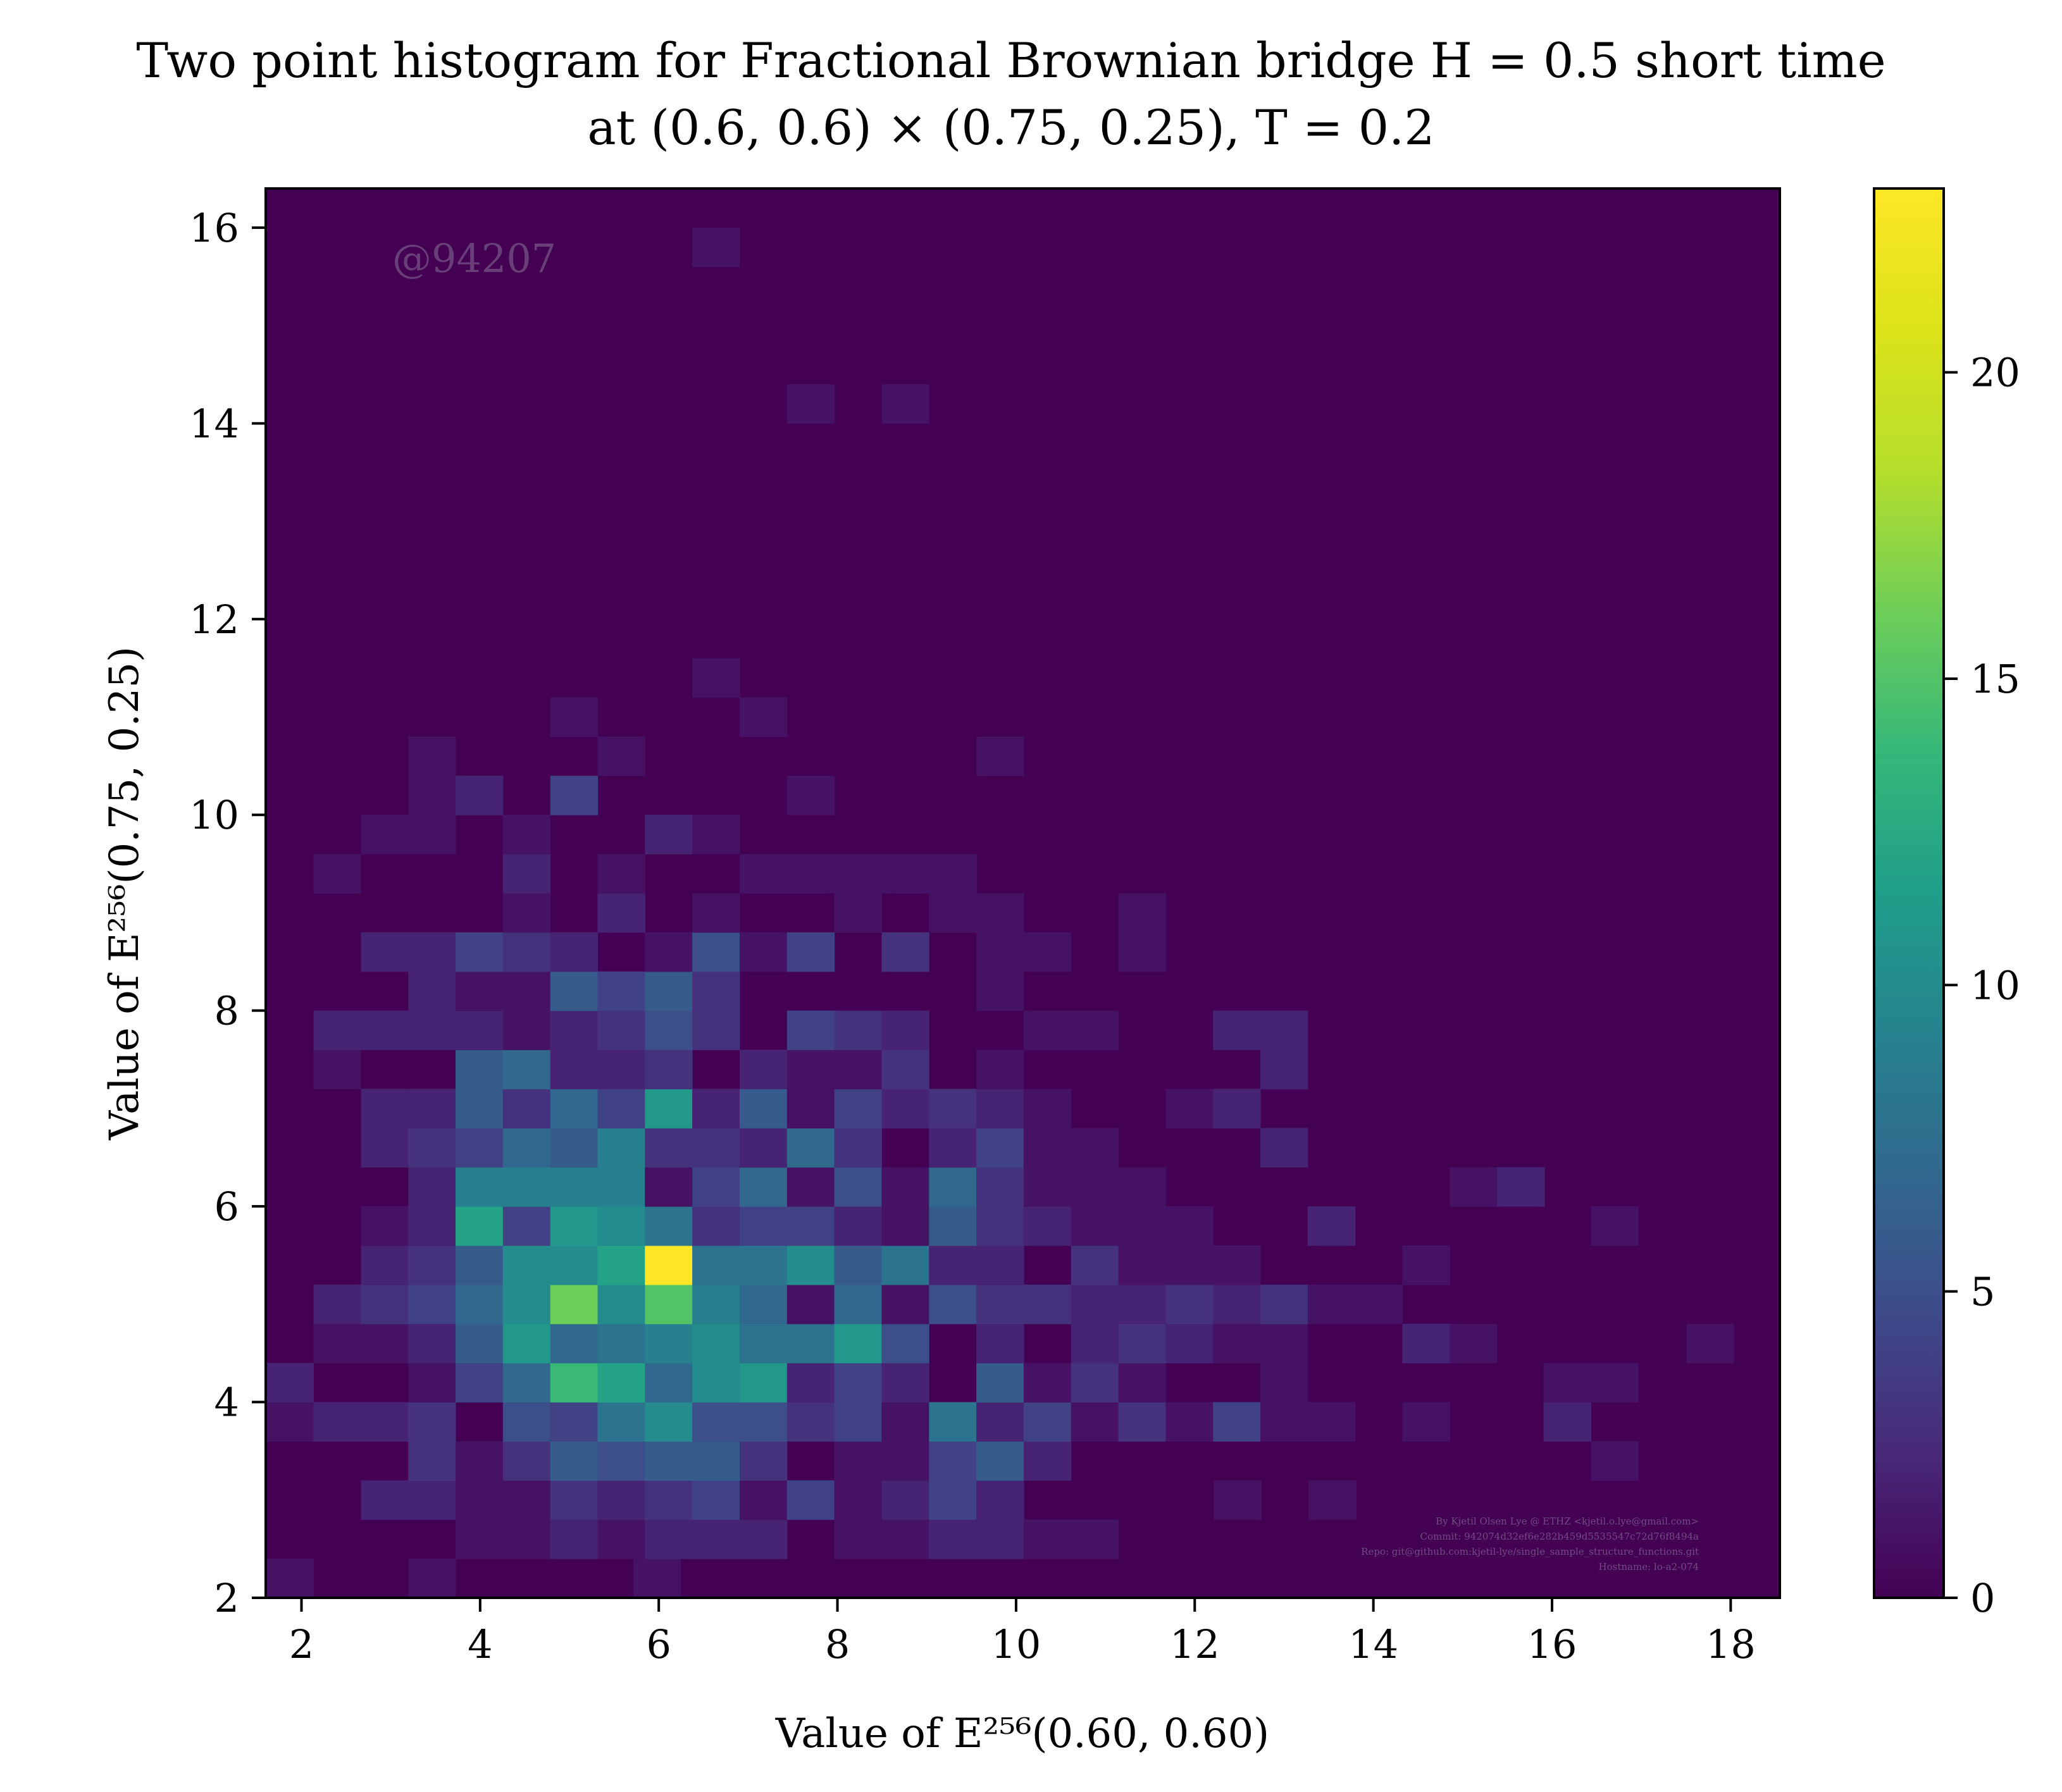 The height and width of the screenshot is (1792, 2062). I want to click on y-tick-label: 8, so click(227, 1011).